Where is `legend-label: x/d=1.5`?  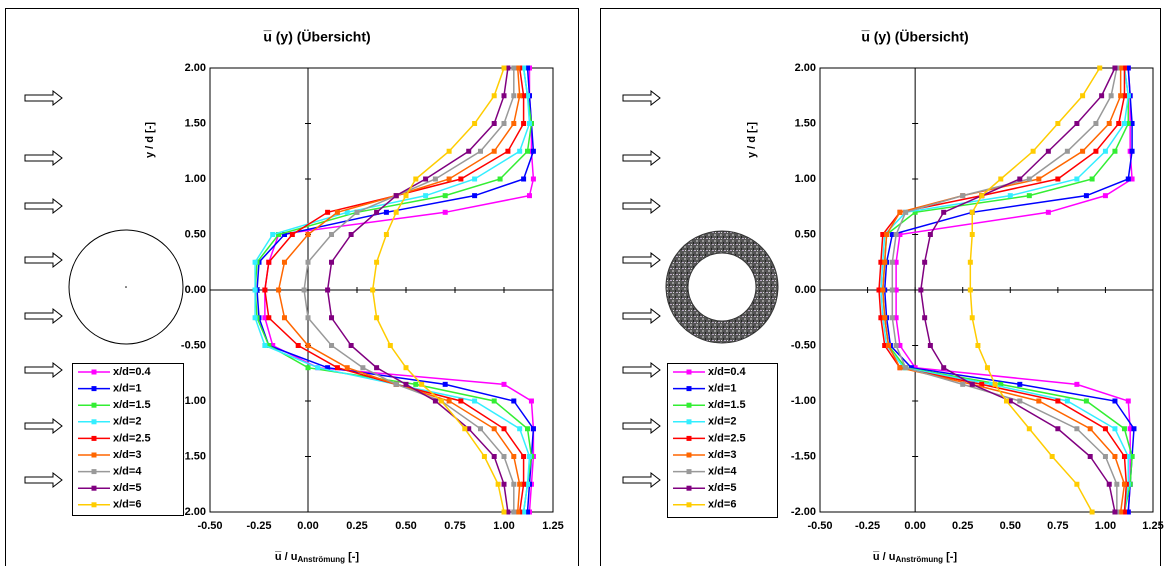 legend-label: x/d=1.5 is located at coordinates (727, 405).